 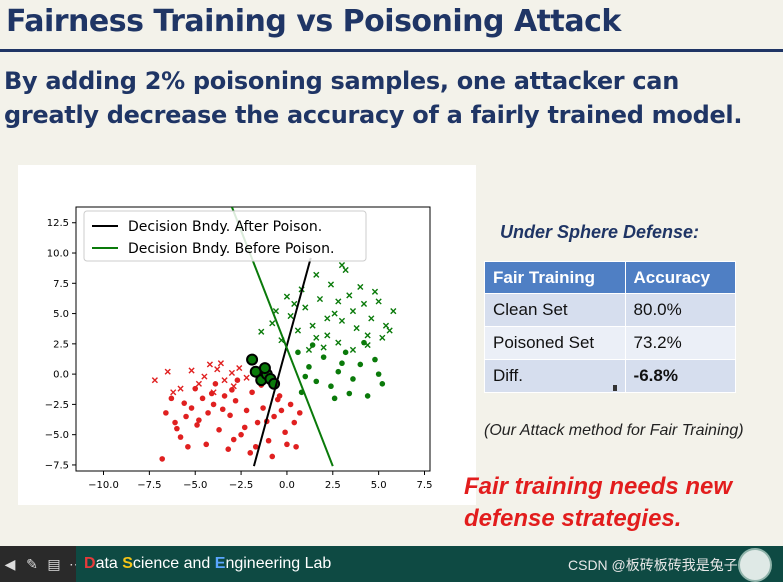 What do you see at coordinates (58, 254) in the screenshot?
I see `y-tick-label: 10.0` at bounding box center [58, 254].